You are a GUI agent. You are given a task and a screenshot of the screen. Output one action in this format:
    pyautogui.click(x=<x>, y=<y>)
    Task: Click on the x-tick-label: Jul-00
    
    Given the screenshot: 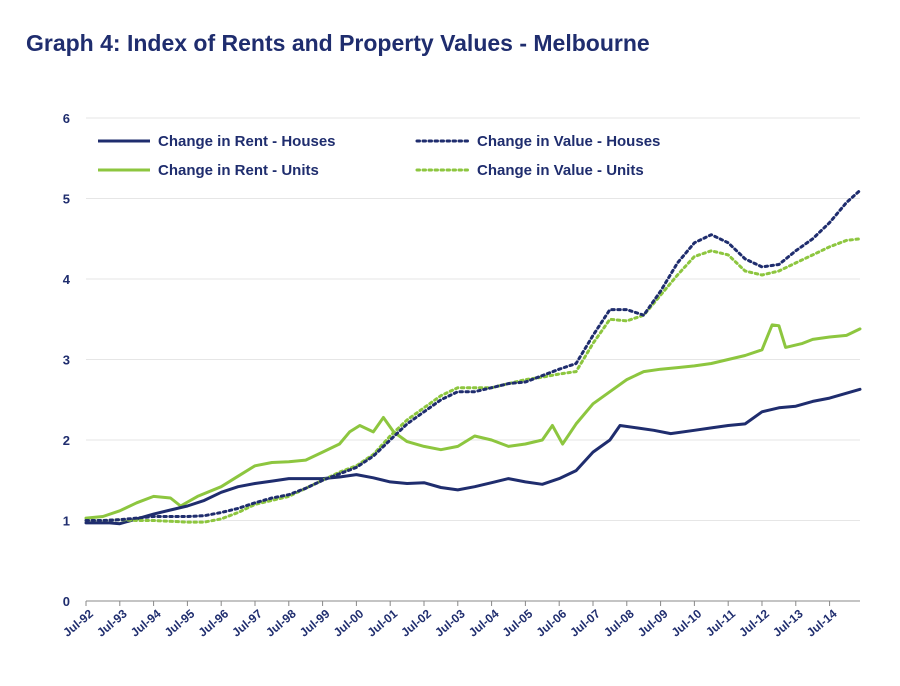 What is the action you would take?
    pyautogui.click(x=349, y=622)
    